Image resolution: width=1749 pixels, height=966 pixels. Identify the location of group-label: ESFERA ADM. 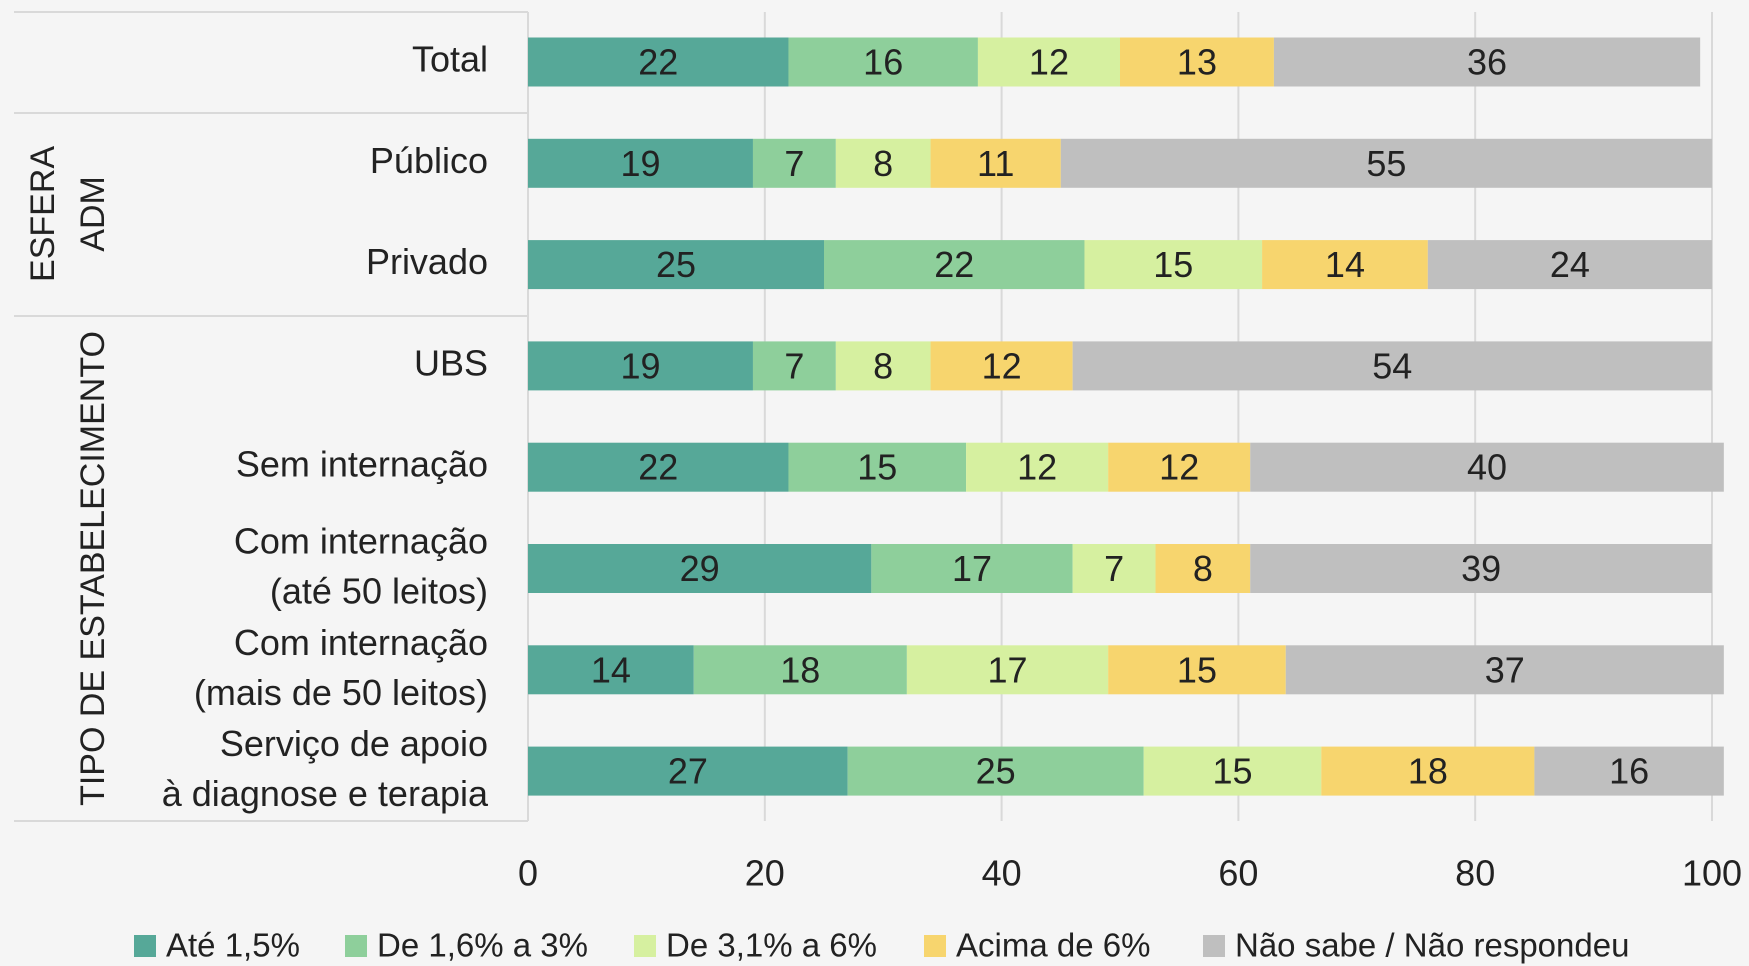
(68, 214).